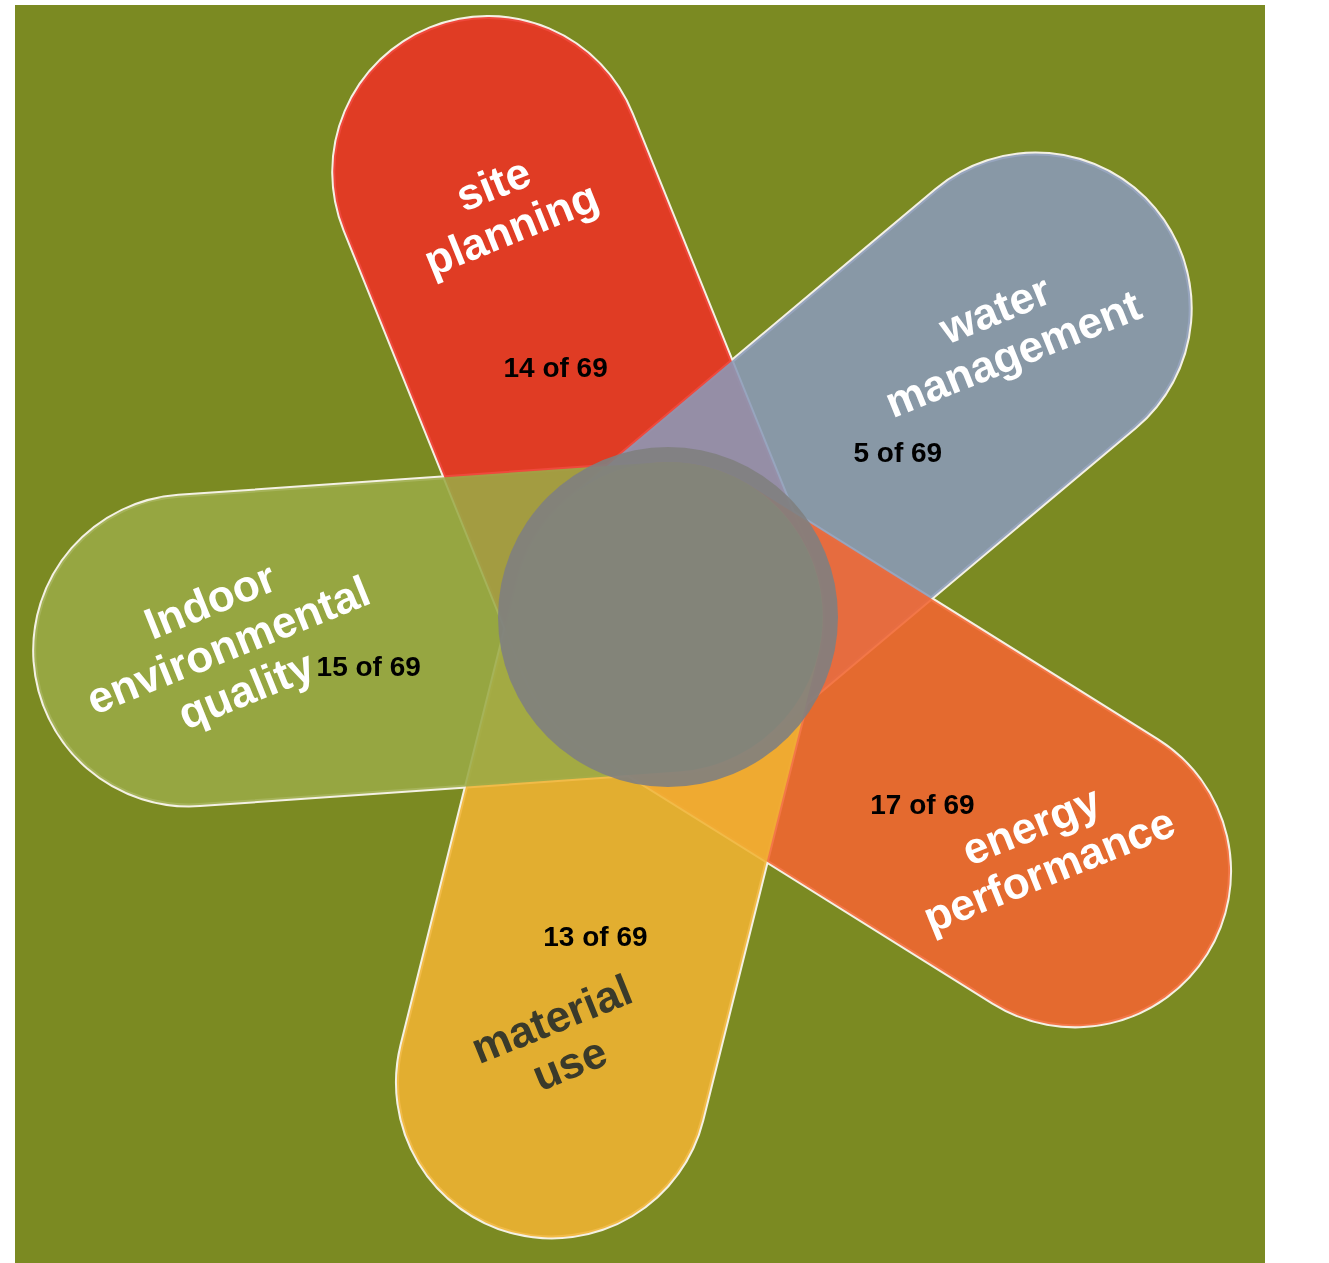 The height and width of the screenshot is (1263, 1329). I want to click on data-label: 13 of 69, so click(595, 936).